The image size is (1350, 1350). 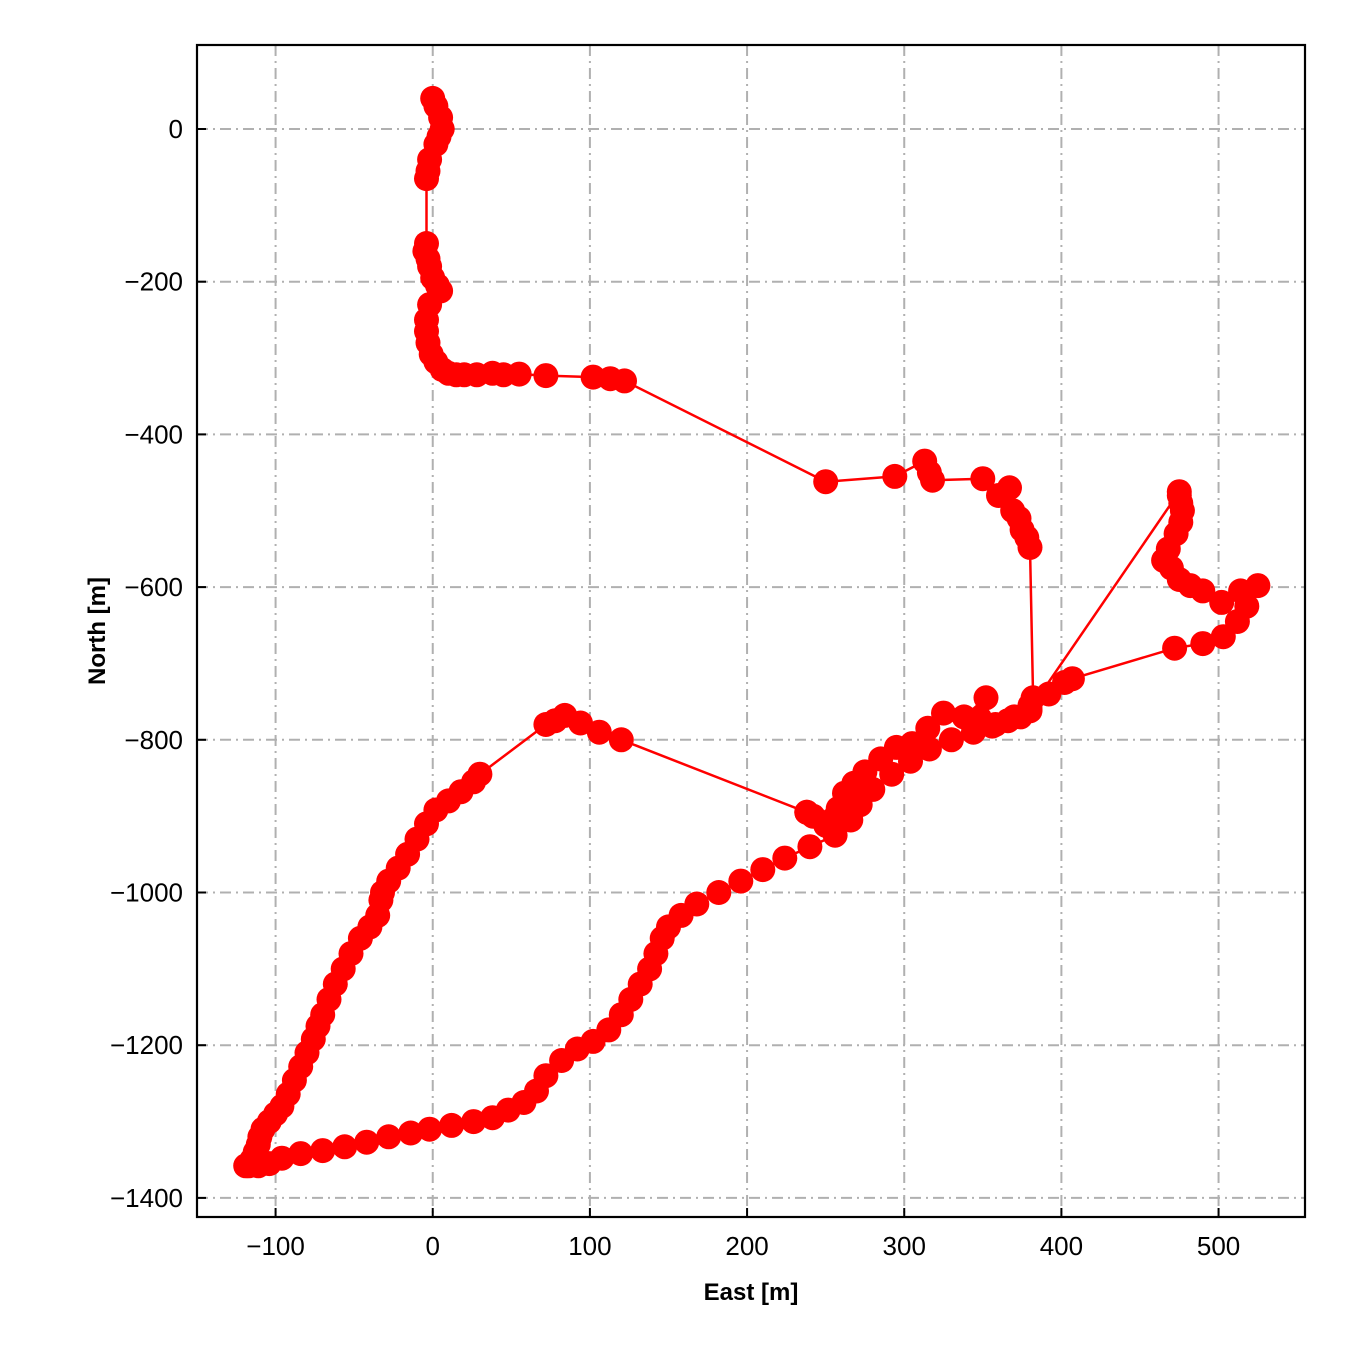 I want to click on x-tick-label: 500, so click(x=1218, y=1246).